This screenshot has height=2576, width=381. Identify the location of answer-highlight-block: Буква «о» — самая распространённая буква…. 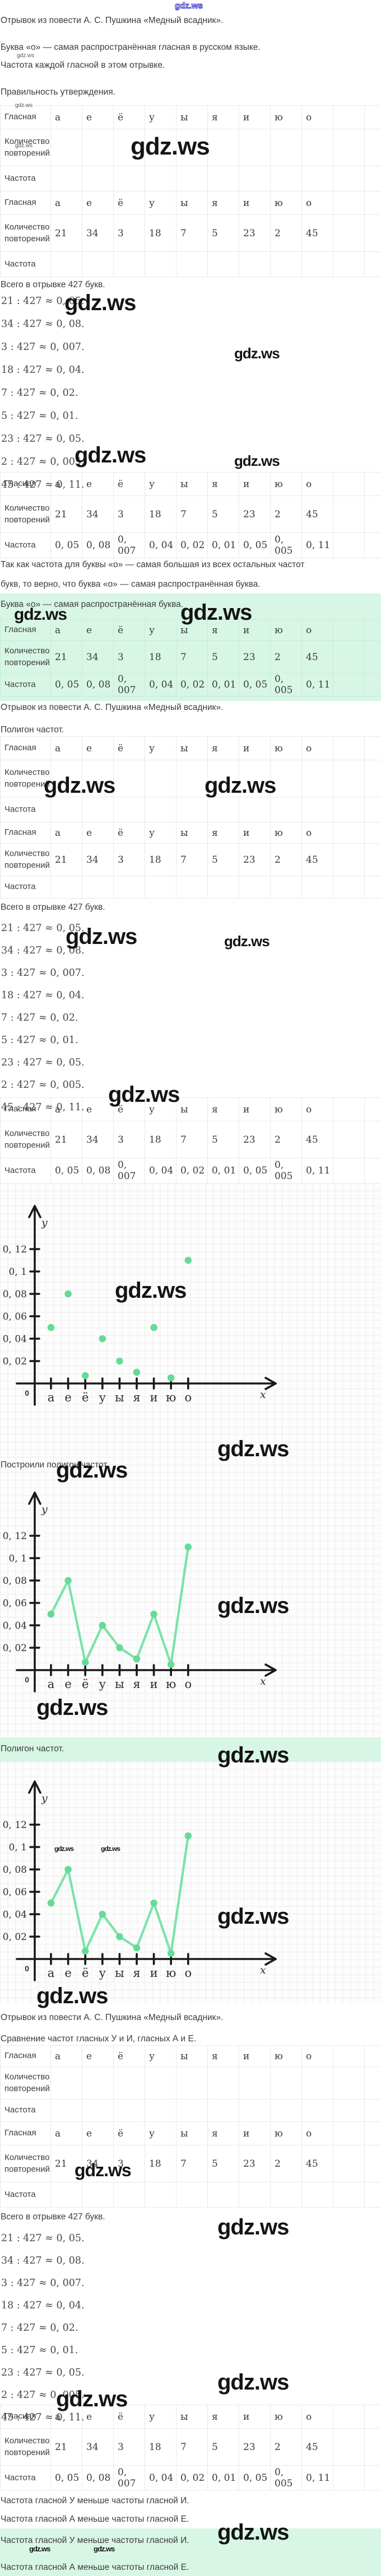
(190, 647).